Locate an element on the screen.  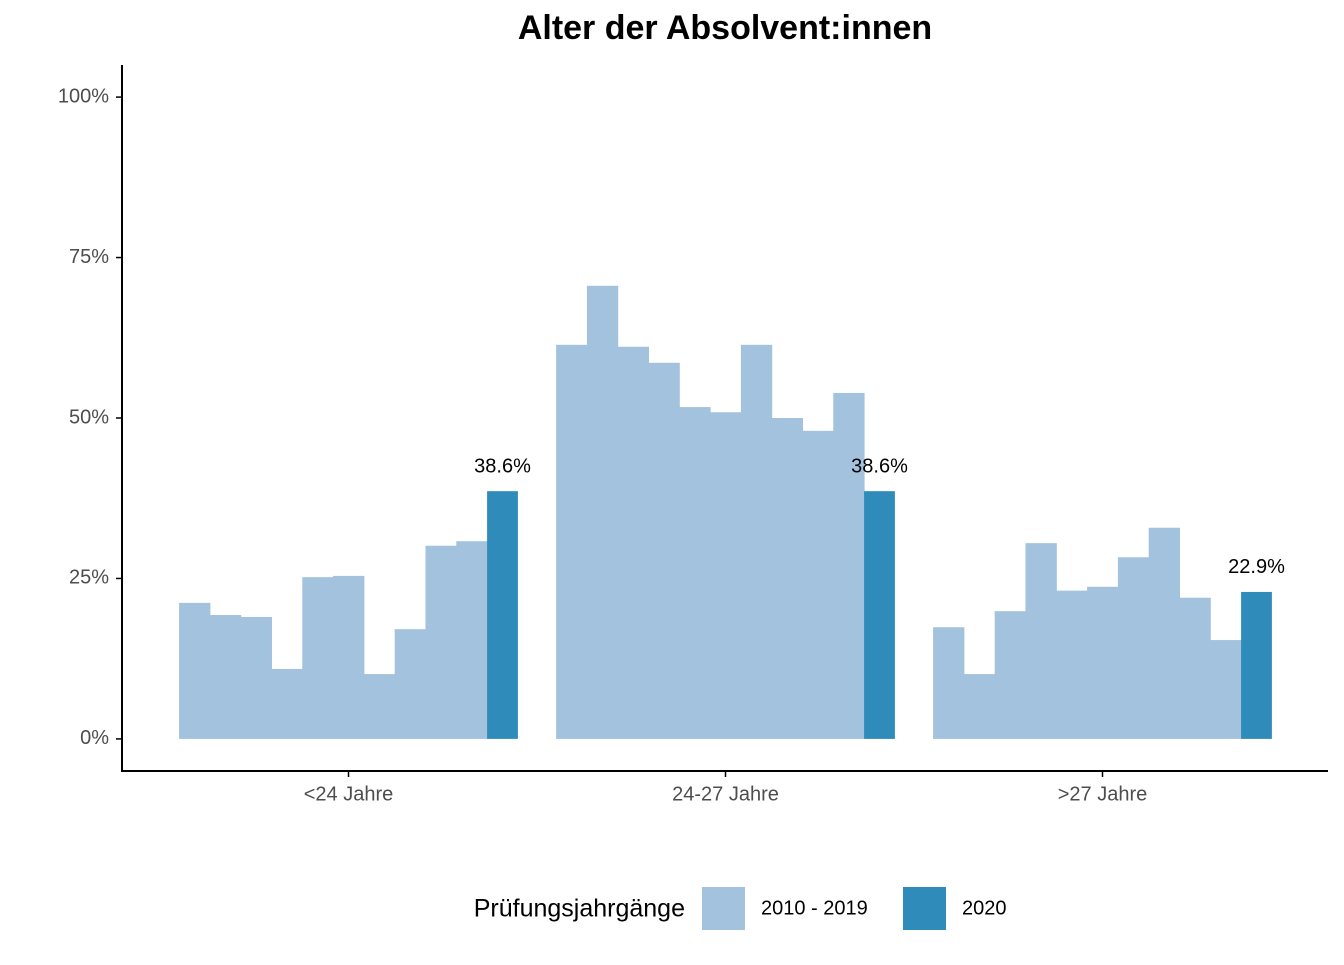
y-tick-label: 100% is located at coordinates (83, 96).